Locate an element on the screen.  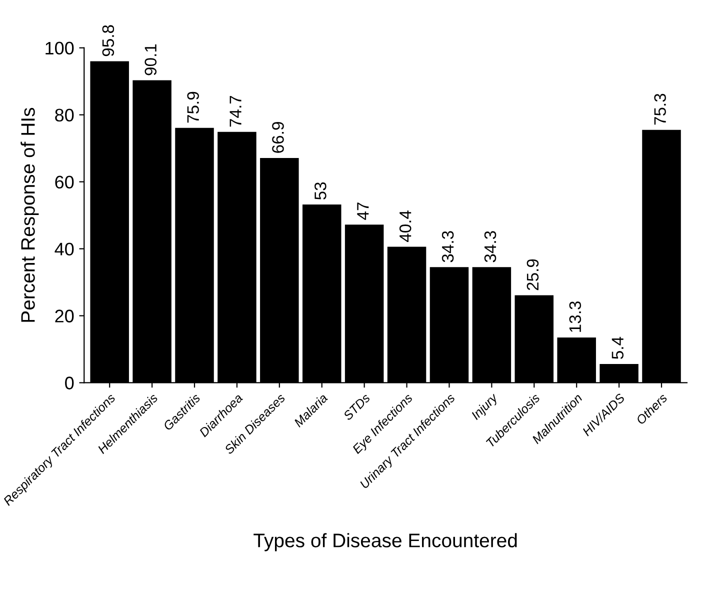
y-tick-label: 0 is located at coordinates (69, 383).